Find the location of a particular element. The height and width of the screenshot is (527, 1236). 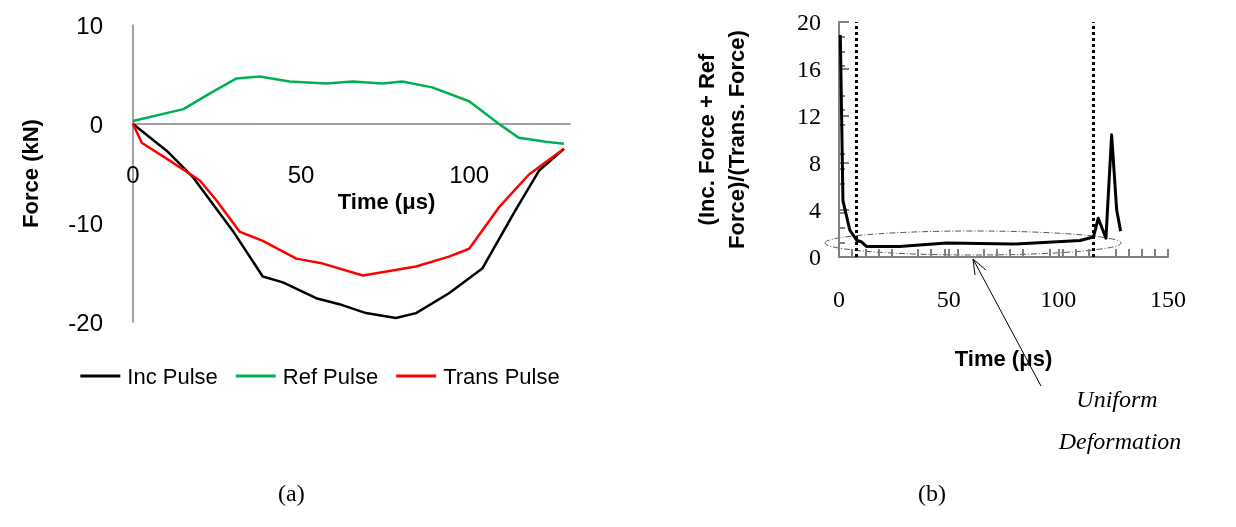

y-tick-label: 20 is located at coordinates (809, 22).